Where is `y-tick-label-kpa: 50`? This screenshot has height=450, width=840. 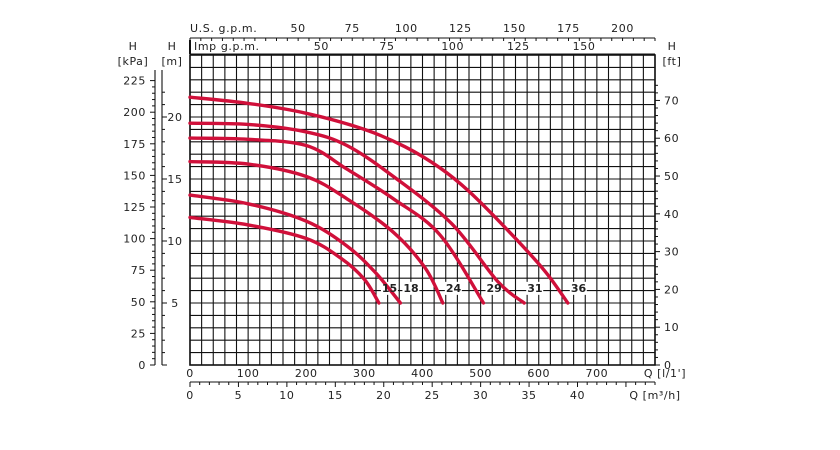
y-tick-label-kpa: 50 is located at coordinates (138, 302).